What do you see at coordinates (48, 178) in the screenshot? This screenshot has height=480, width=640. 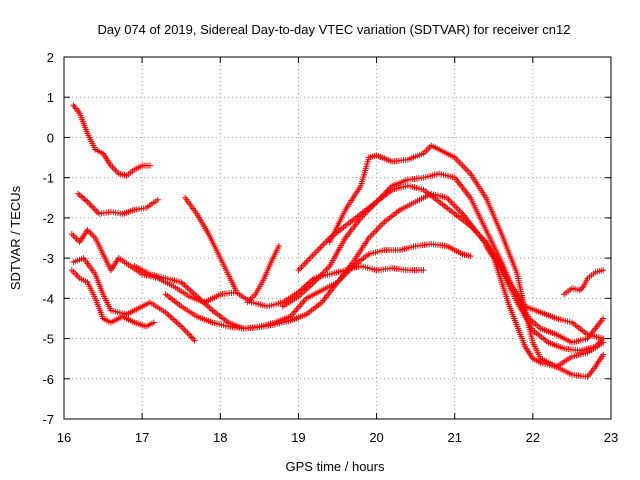 I see `y-tick-label: -1` at bounding box center [48, 178].